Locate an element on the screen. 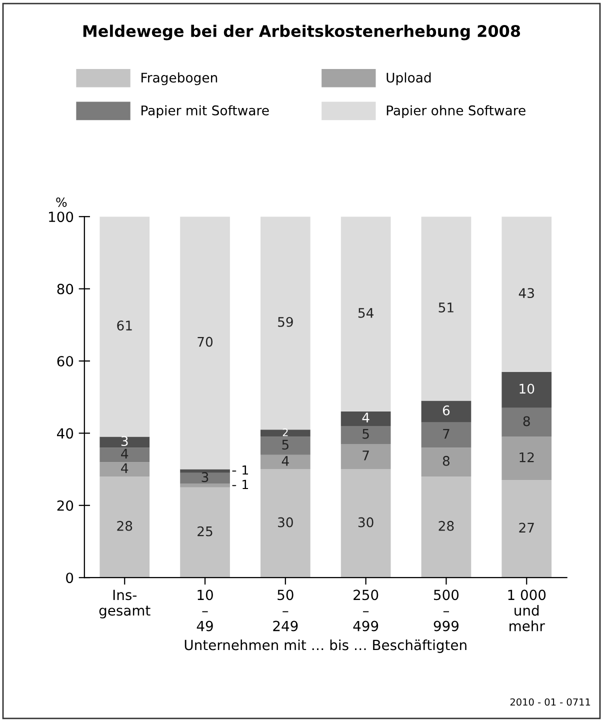 Image resolution: width=603 pixels, height=722 pixels. text: 2010 - 01 - 0711 is located at coordinates (550, 702).